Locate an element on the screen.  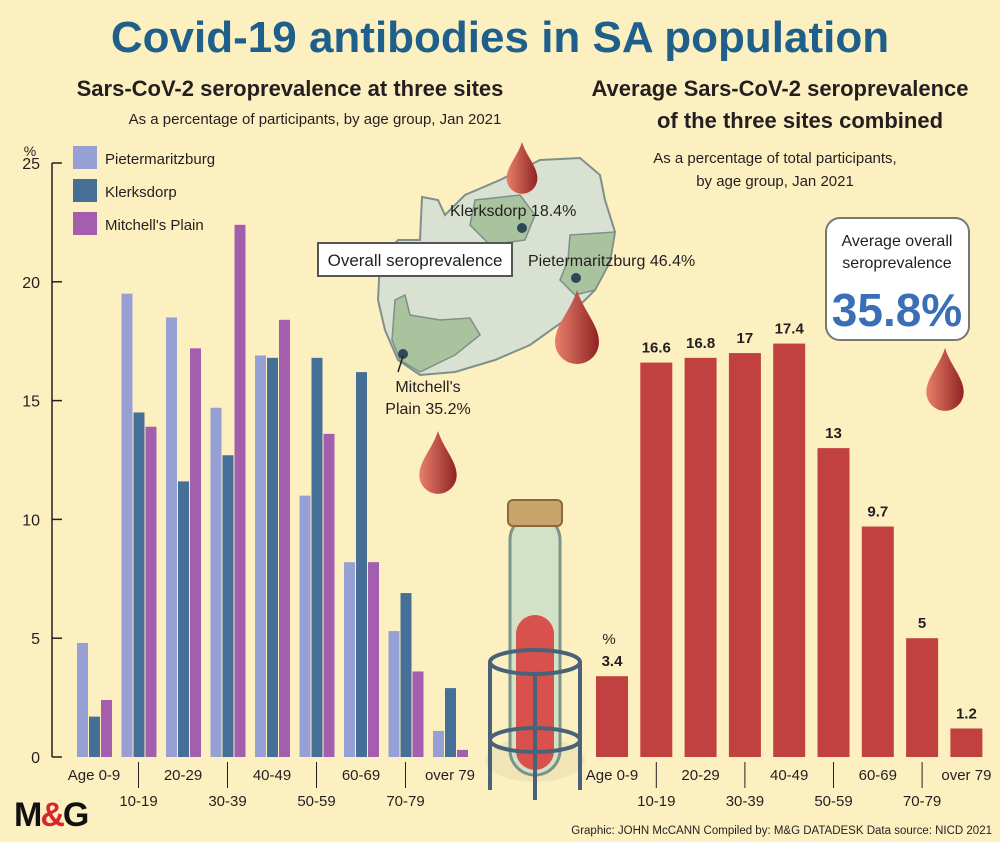
mitchells-plain-marker is located at coordinates (403, 354).